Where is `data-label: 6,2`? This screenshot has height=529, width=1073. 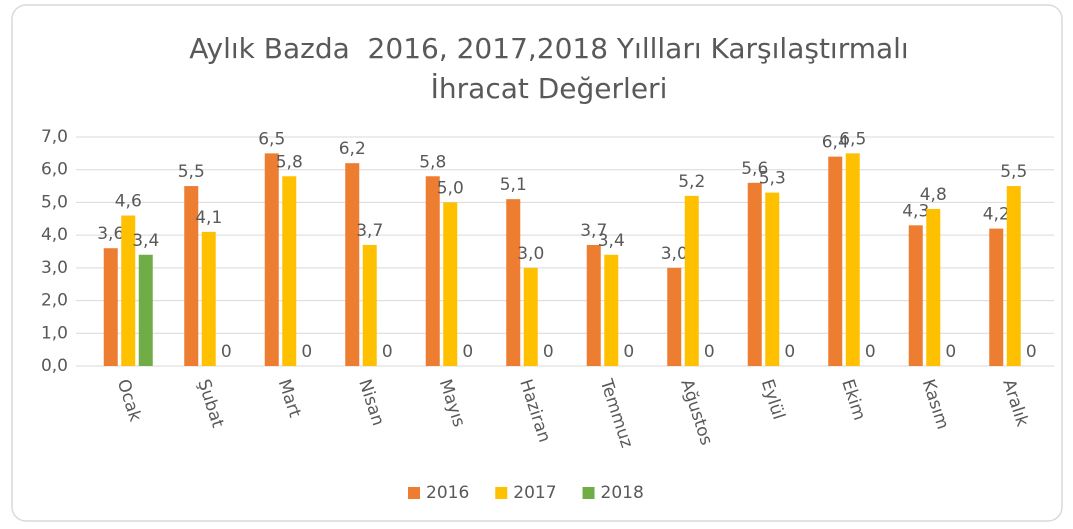
data-label: 6,2 is located at coordinates (352, 149).